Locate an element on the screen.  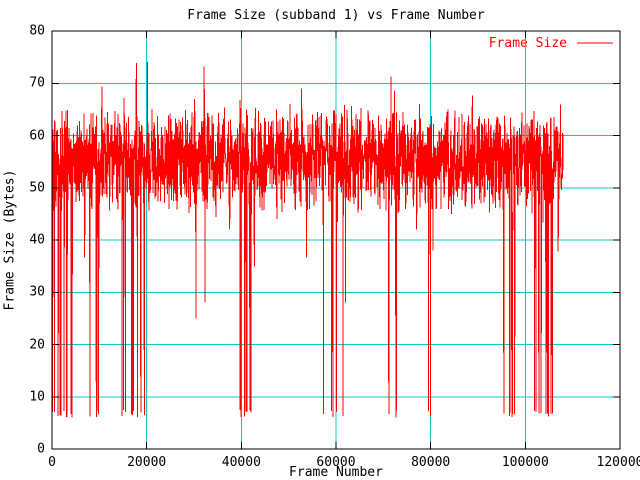
x-tick-label: 100000 is located at coordinates (525, 462).